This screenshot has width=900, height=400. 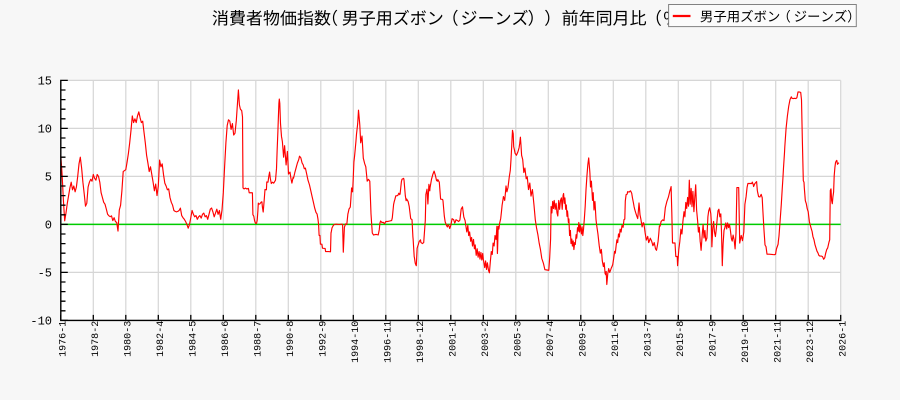 I want to click on svg-text: 2009-5, so click(x=583, y=339).